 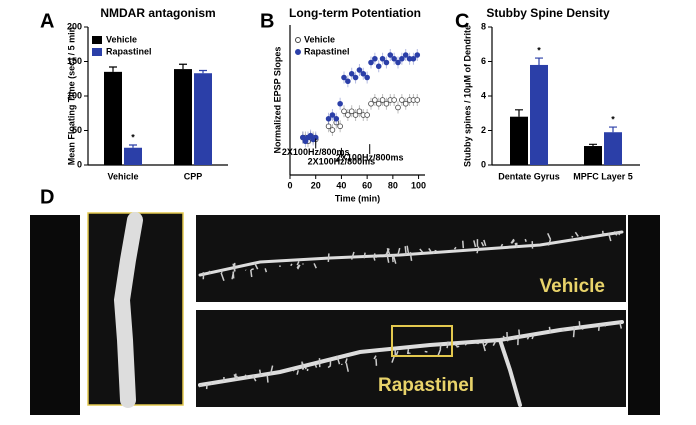 I want to click on x-tick-label: 0, so click(x=289, y=185).